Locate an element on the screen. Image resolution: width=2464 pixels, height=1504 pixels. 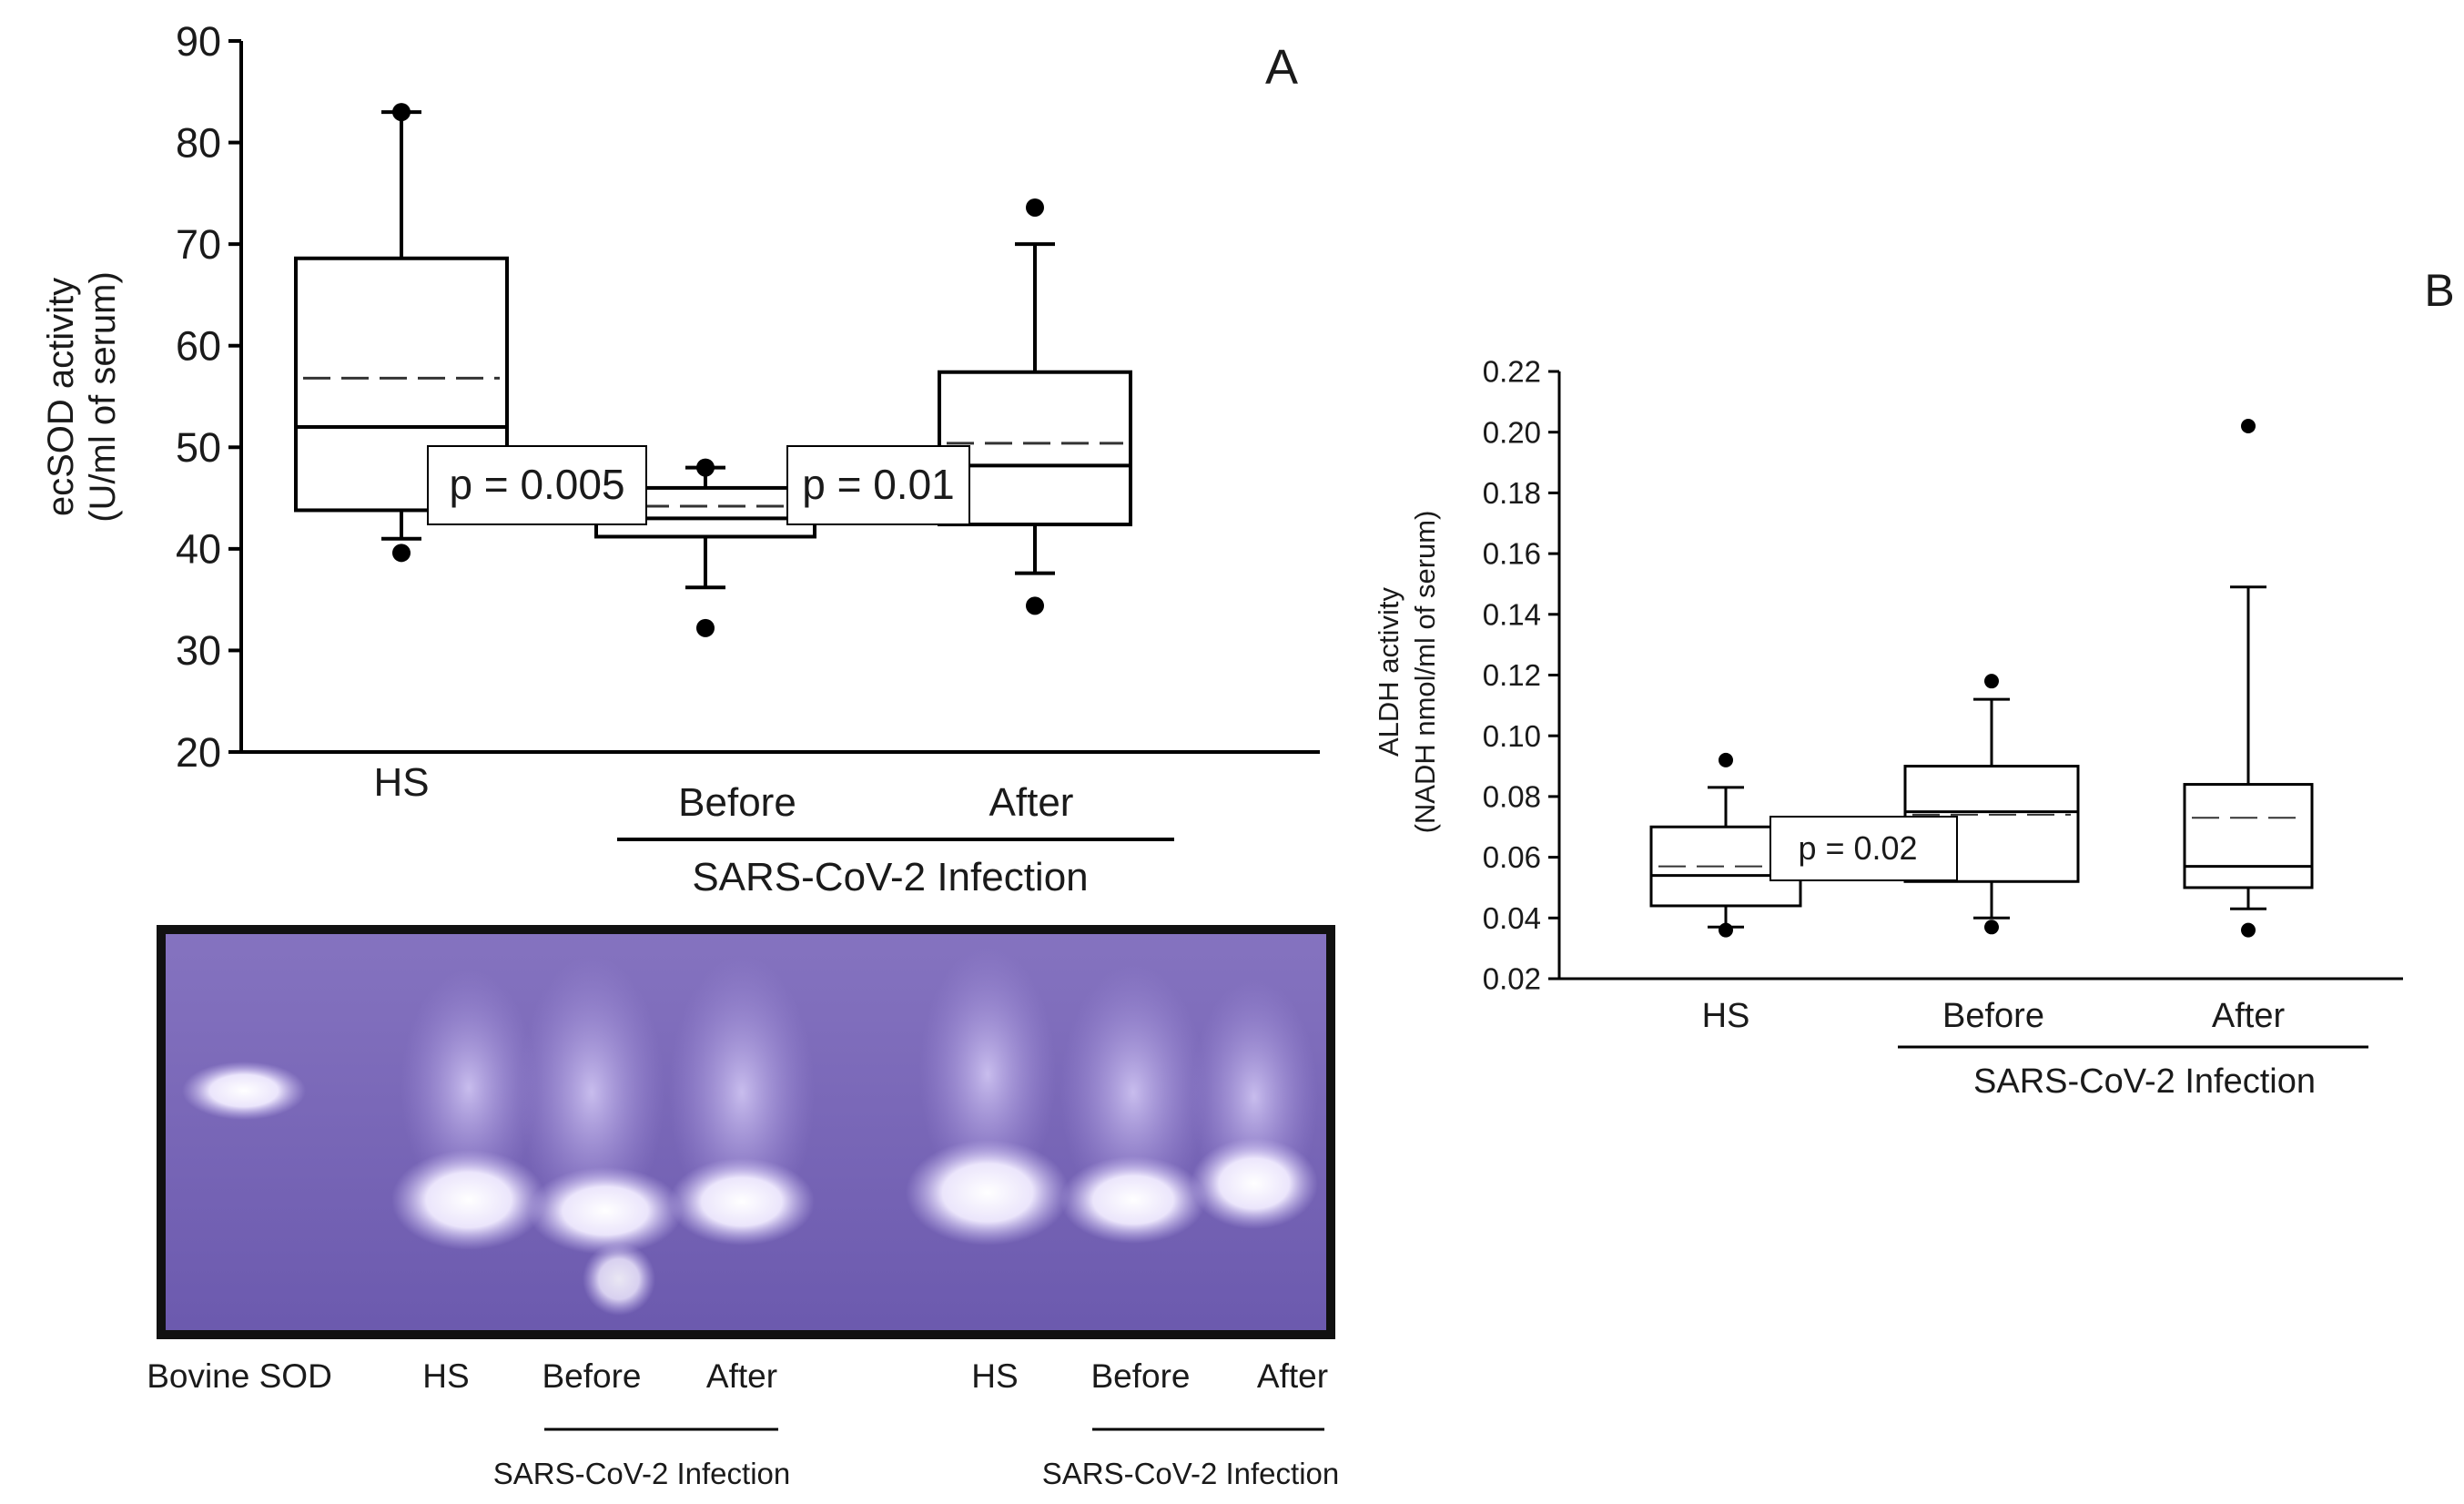
gel-band-bovine-sod is located at coordinates (244, 1091).